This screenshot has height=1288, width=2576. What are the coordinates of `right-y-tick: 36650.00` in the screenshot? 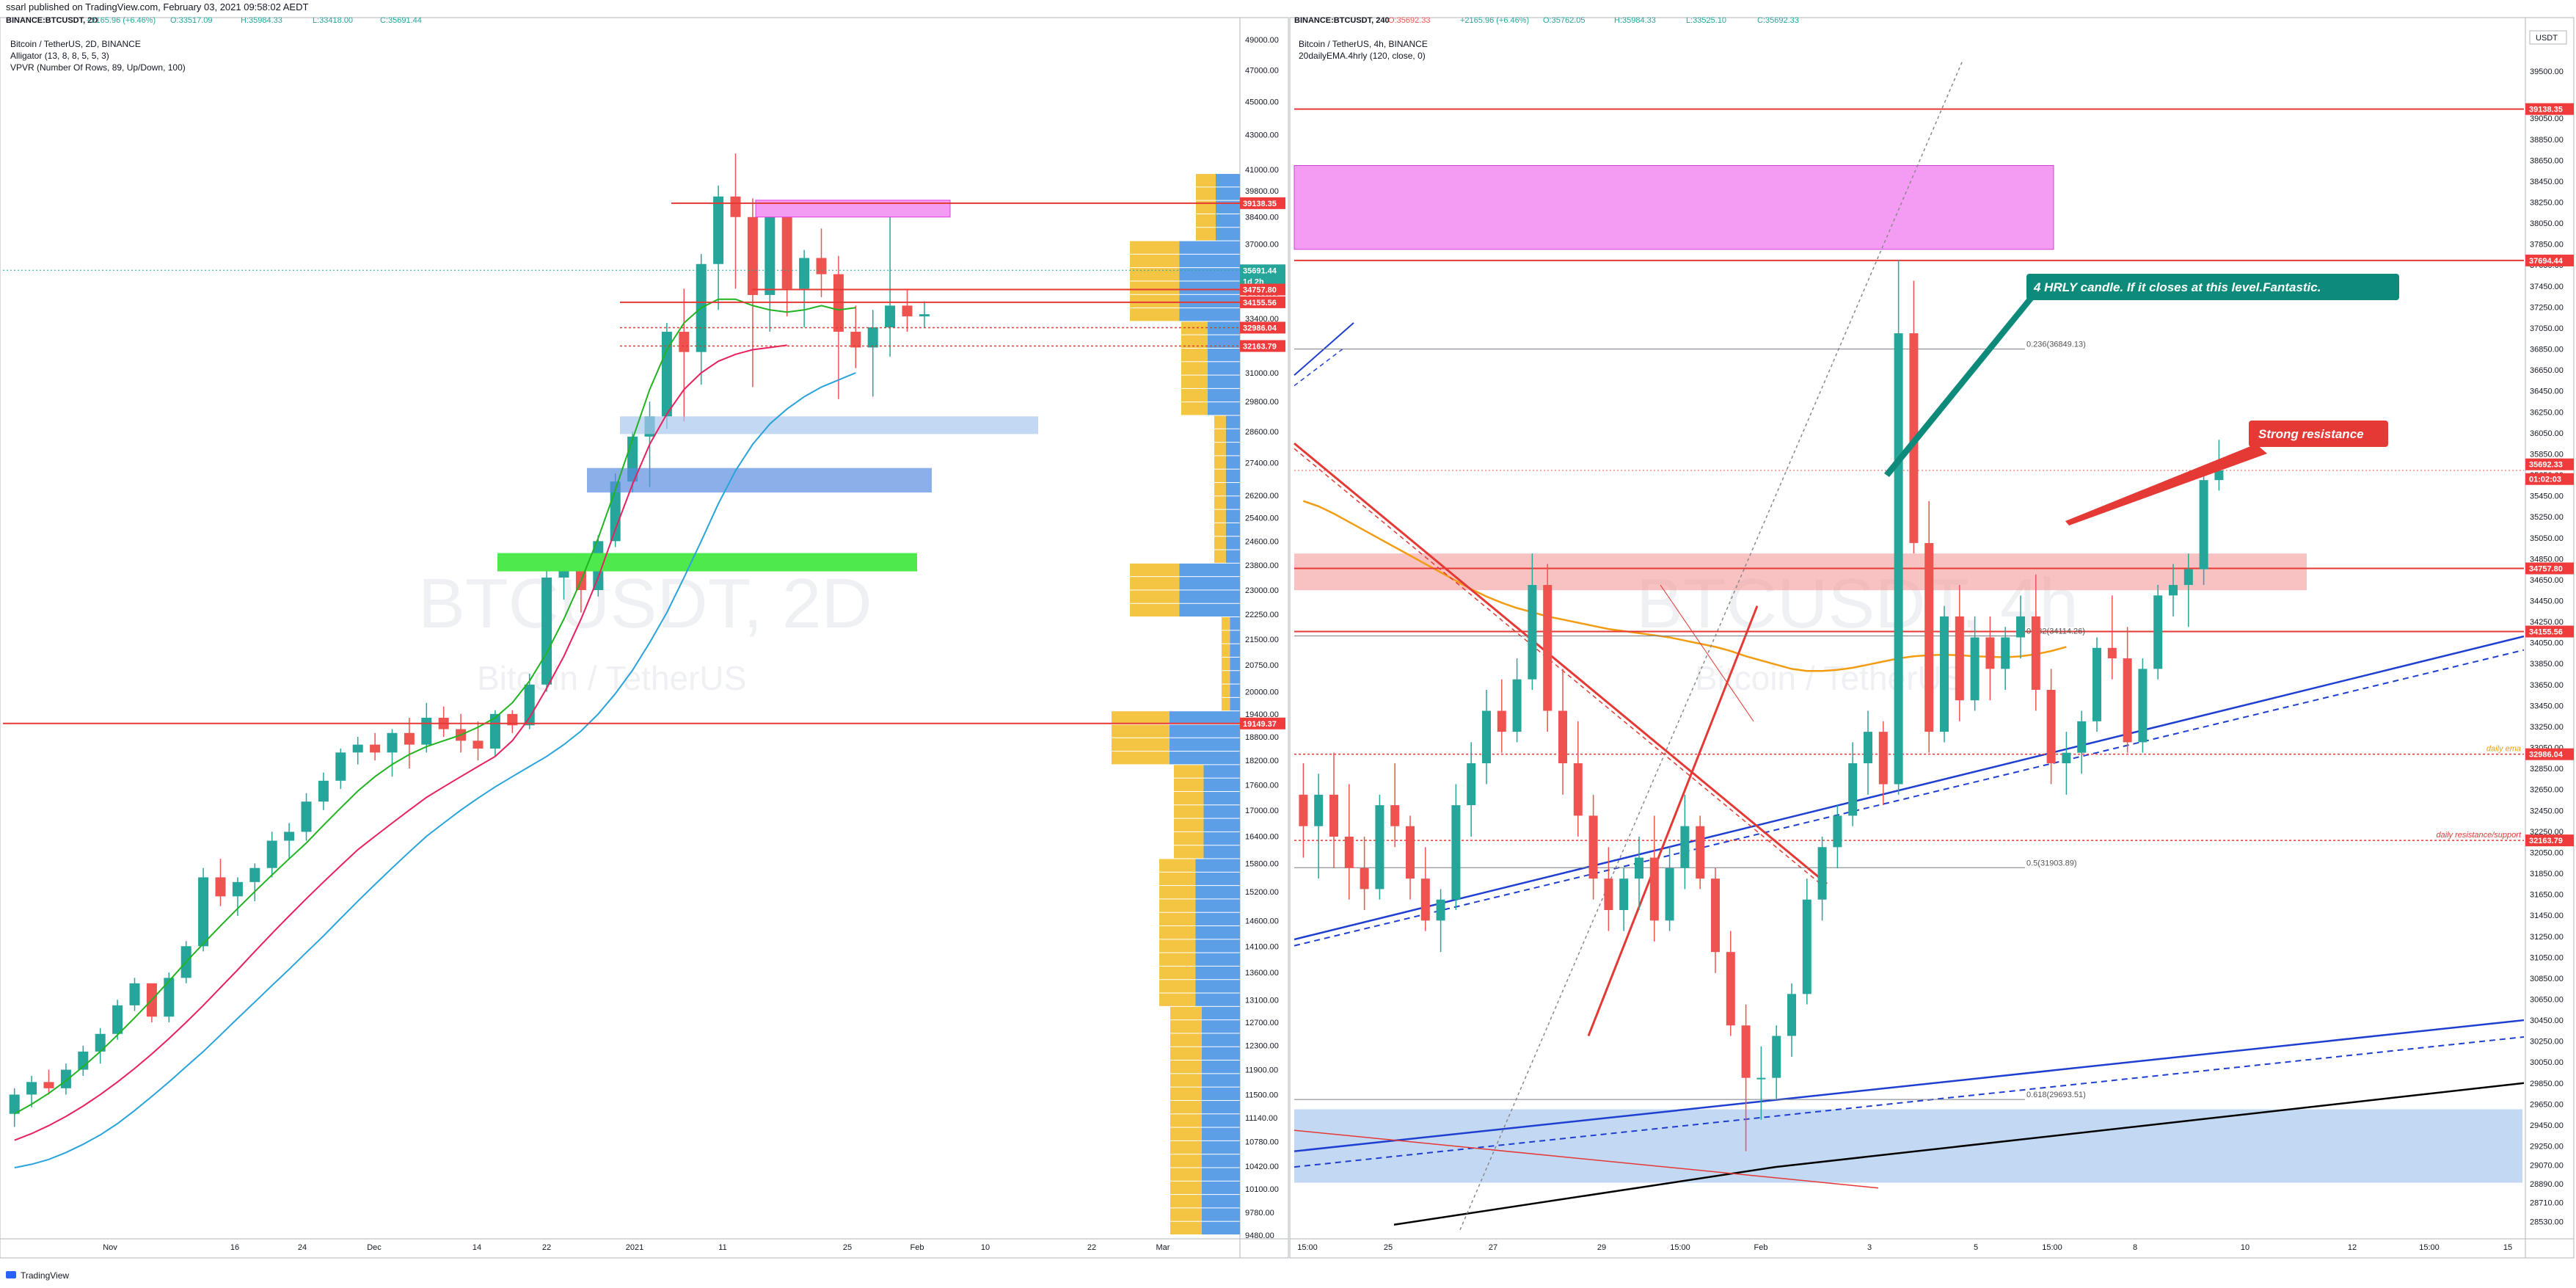 It's located at (2547, 370).